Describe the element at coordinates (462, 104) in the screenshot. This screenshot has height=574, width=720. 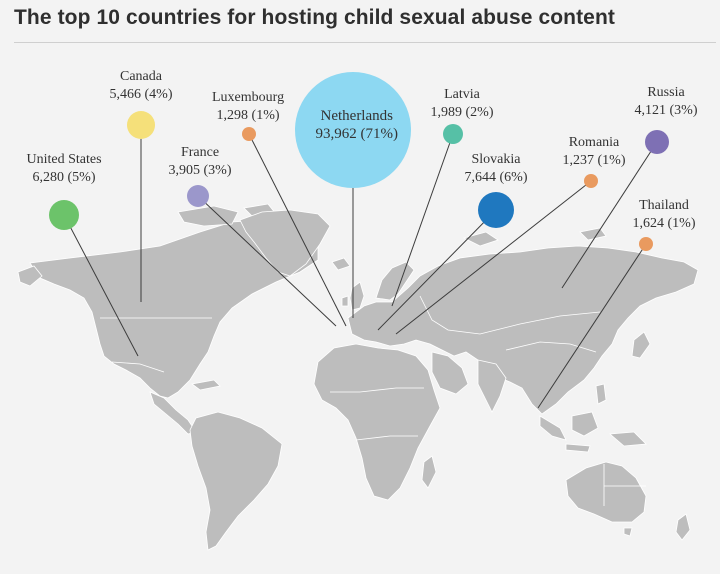
I see `label-latvia: Latvia 1,989 (2%)` at that location.